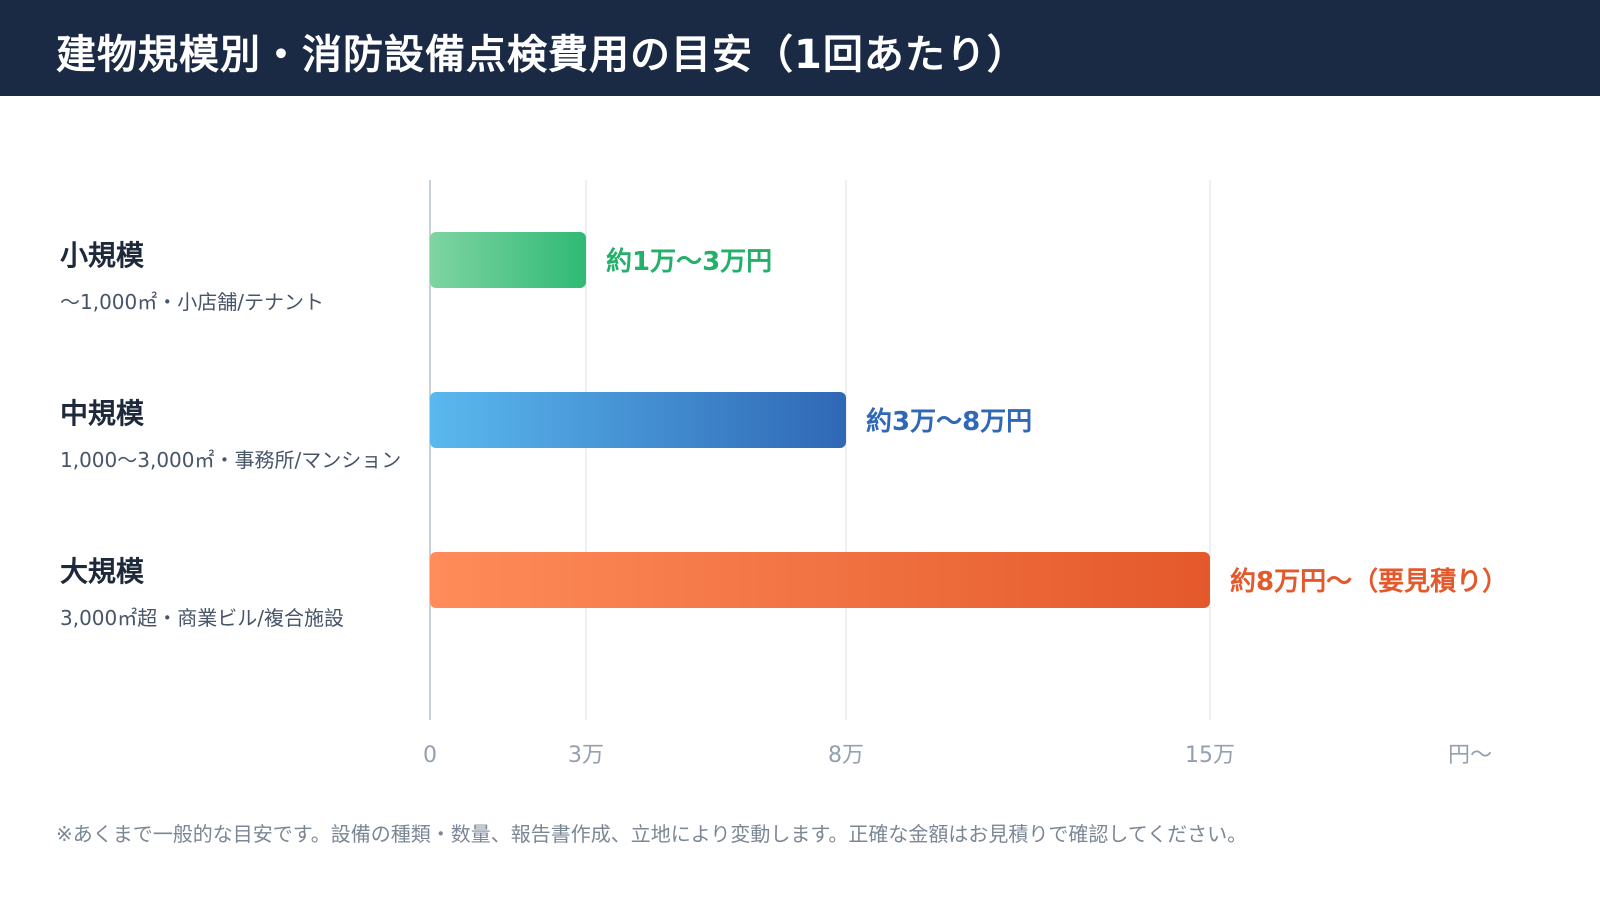 The width and height of the screenshot is (1600, 900). Describe the element at coordinates (430, 755) in the screenshot. I see `x-tick-label: 0` at that location.